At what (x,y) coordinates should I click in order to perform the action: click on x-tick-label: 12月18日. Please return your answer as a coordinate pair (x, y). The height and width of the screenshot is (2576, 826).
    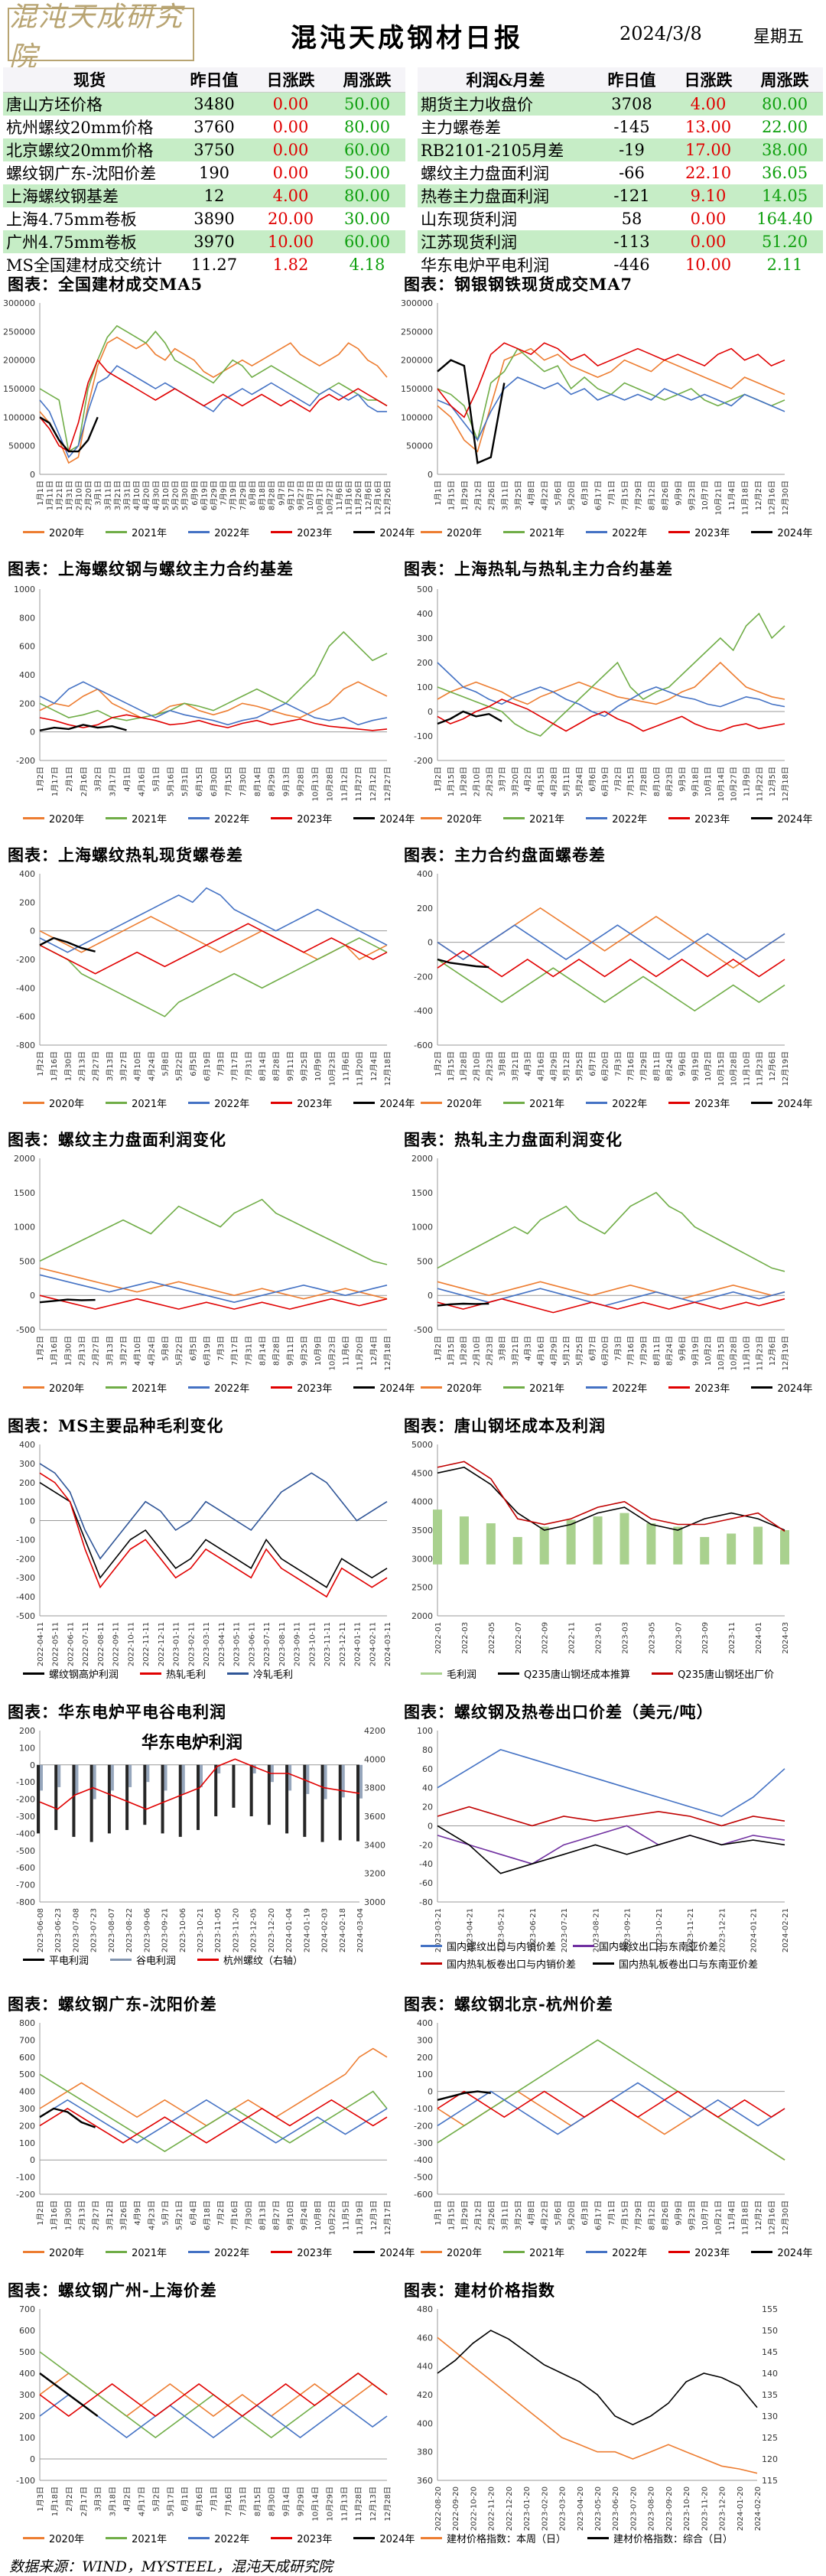
    Looking at the image, I should click on (785, 784).